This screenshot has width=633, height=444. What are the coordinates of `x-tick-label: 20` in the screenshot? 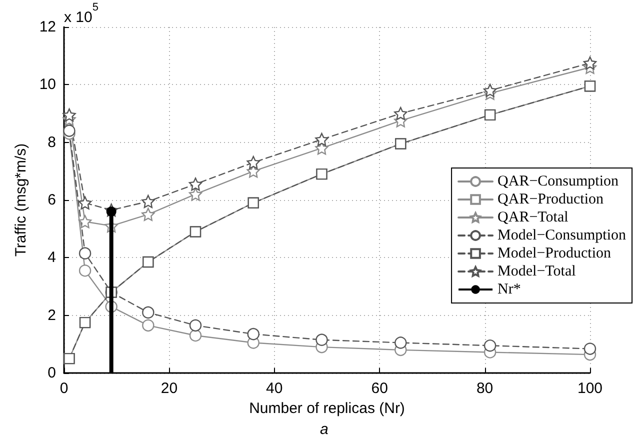 It's located at (169, 388).